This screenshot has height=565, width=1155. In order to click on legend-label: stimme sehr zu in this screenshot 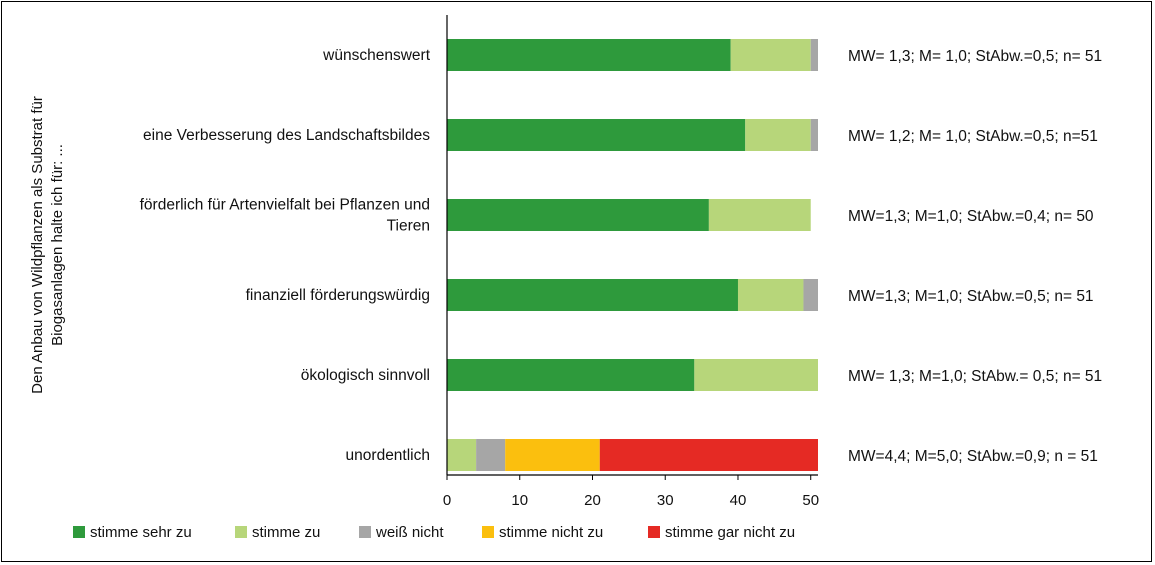, I will do `click(141, 532)`.